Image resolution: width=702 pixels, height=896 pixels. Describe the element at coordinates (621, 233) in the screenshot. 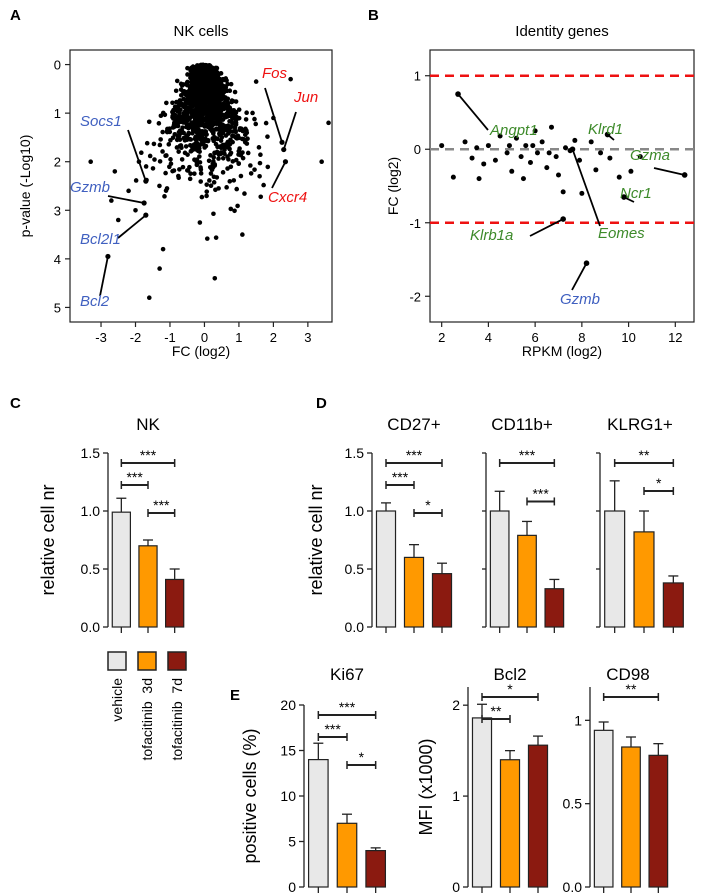

I see `gene-label: Eomes` at that location.